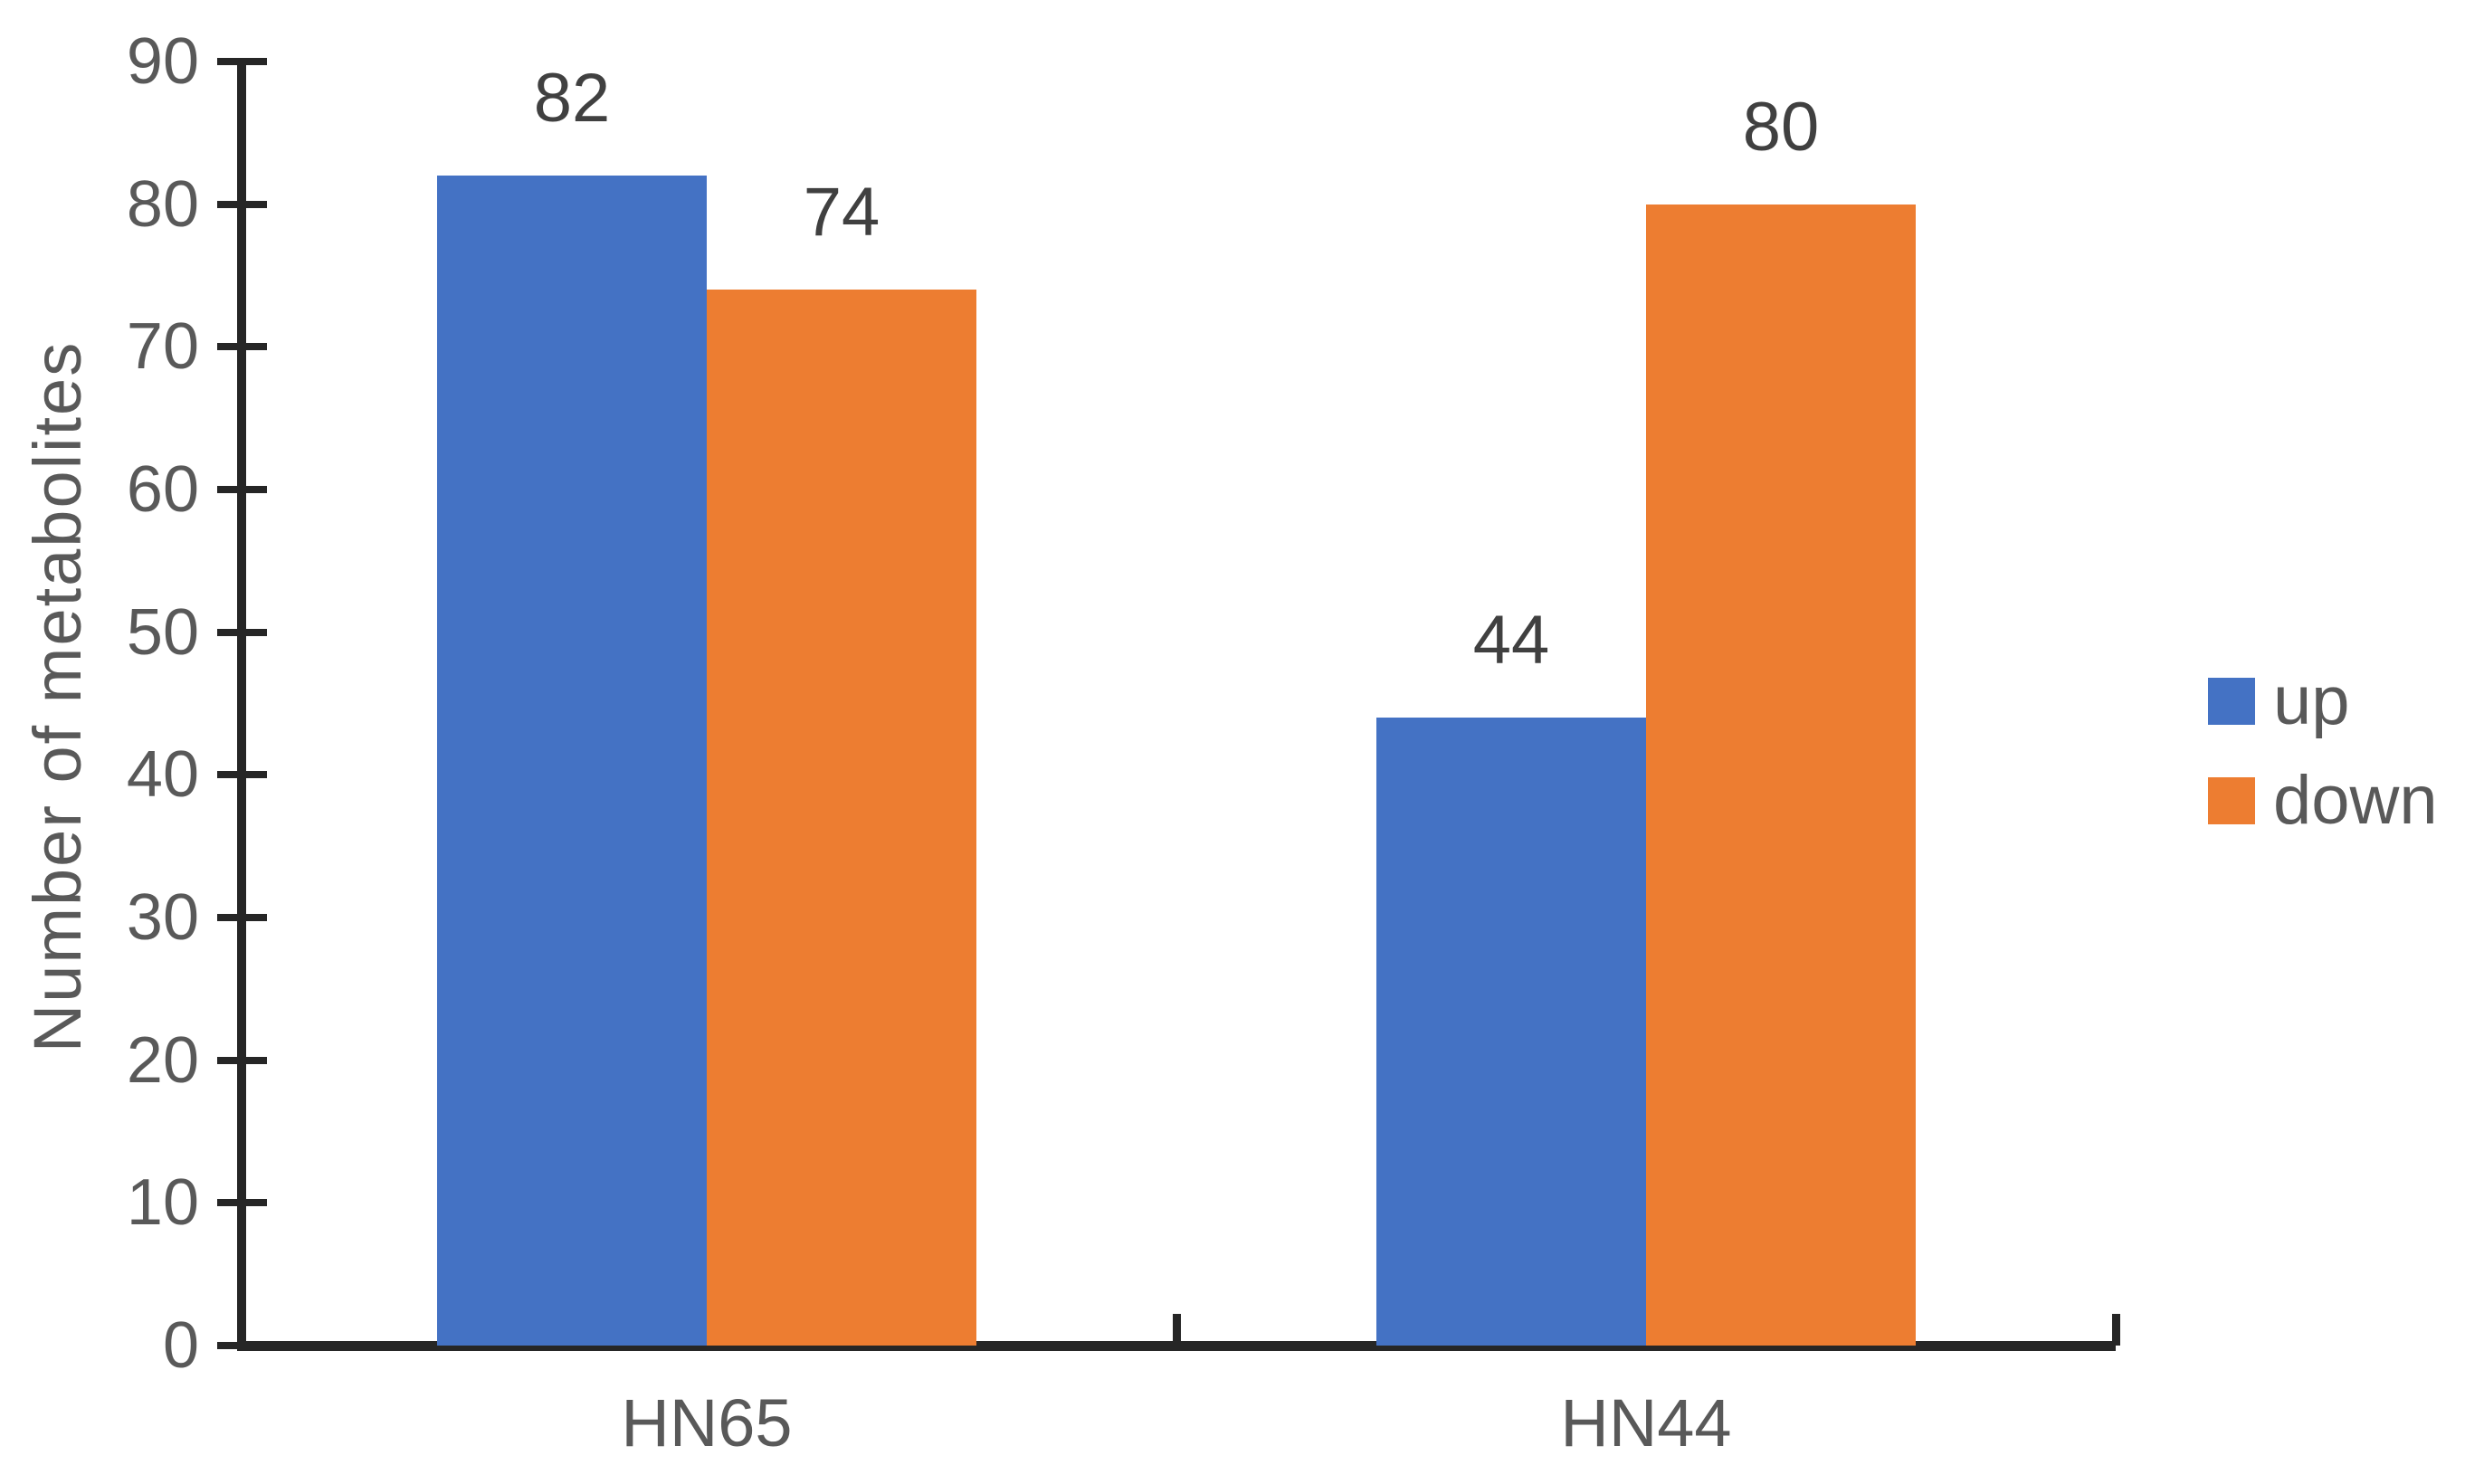  I want to click on legend-item-down: down, so click(2323, 800).